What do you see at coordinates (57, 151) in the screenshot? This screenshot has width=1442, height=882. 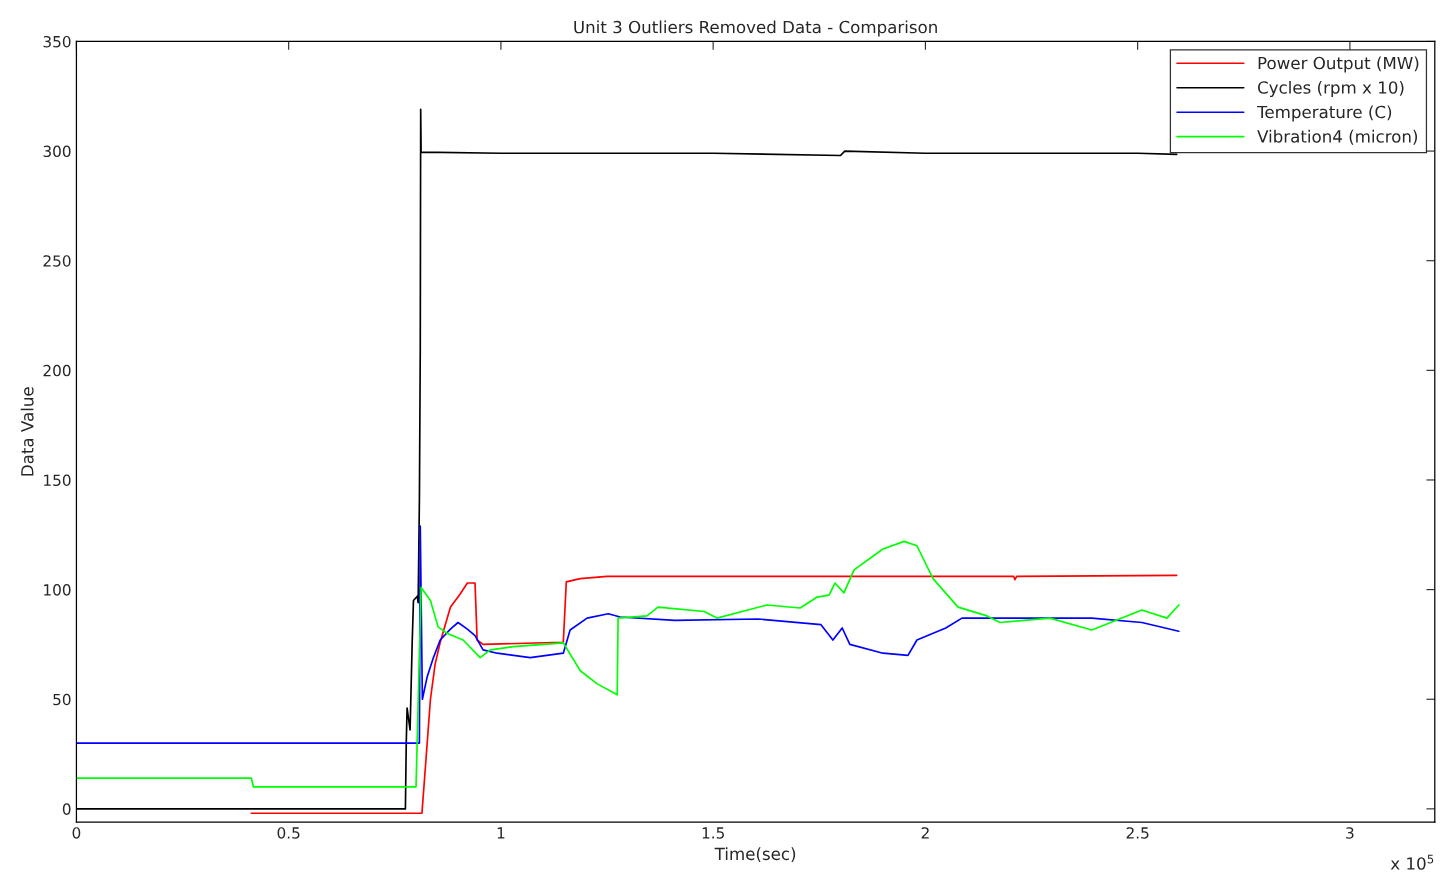 I see `y-tick-label: 300` at bounding box center [57, 151].